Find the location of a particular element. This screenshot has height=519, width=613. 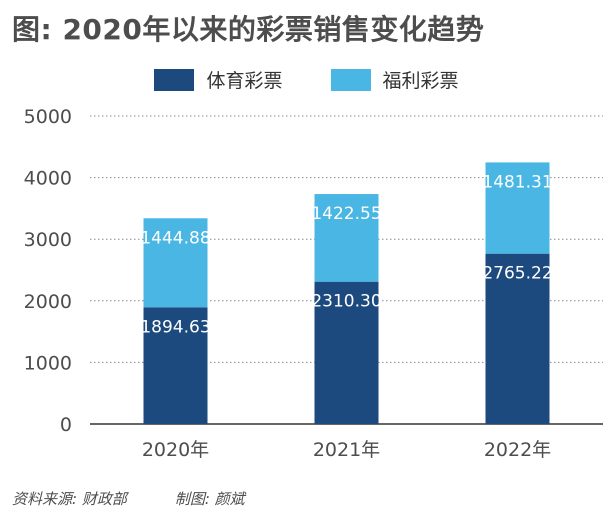

y-tick-label-3: 3000 is located at coordinates (48, 240).